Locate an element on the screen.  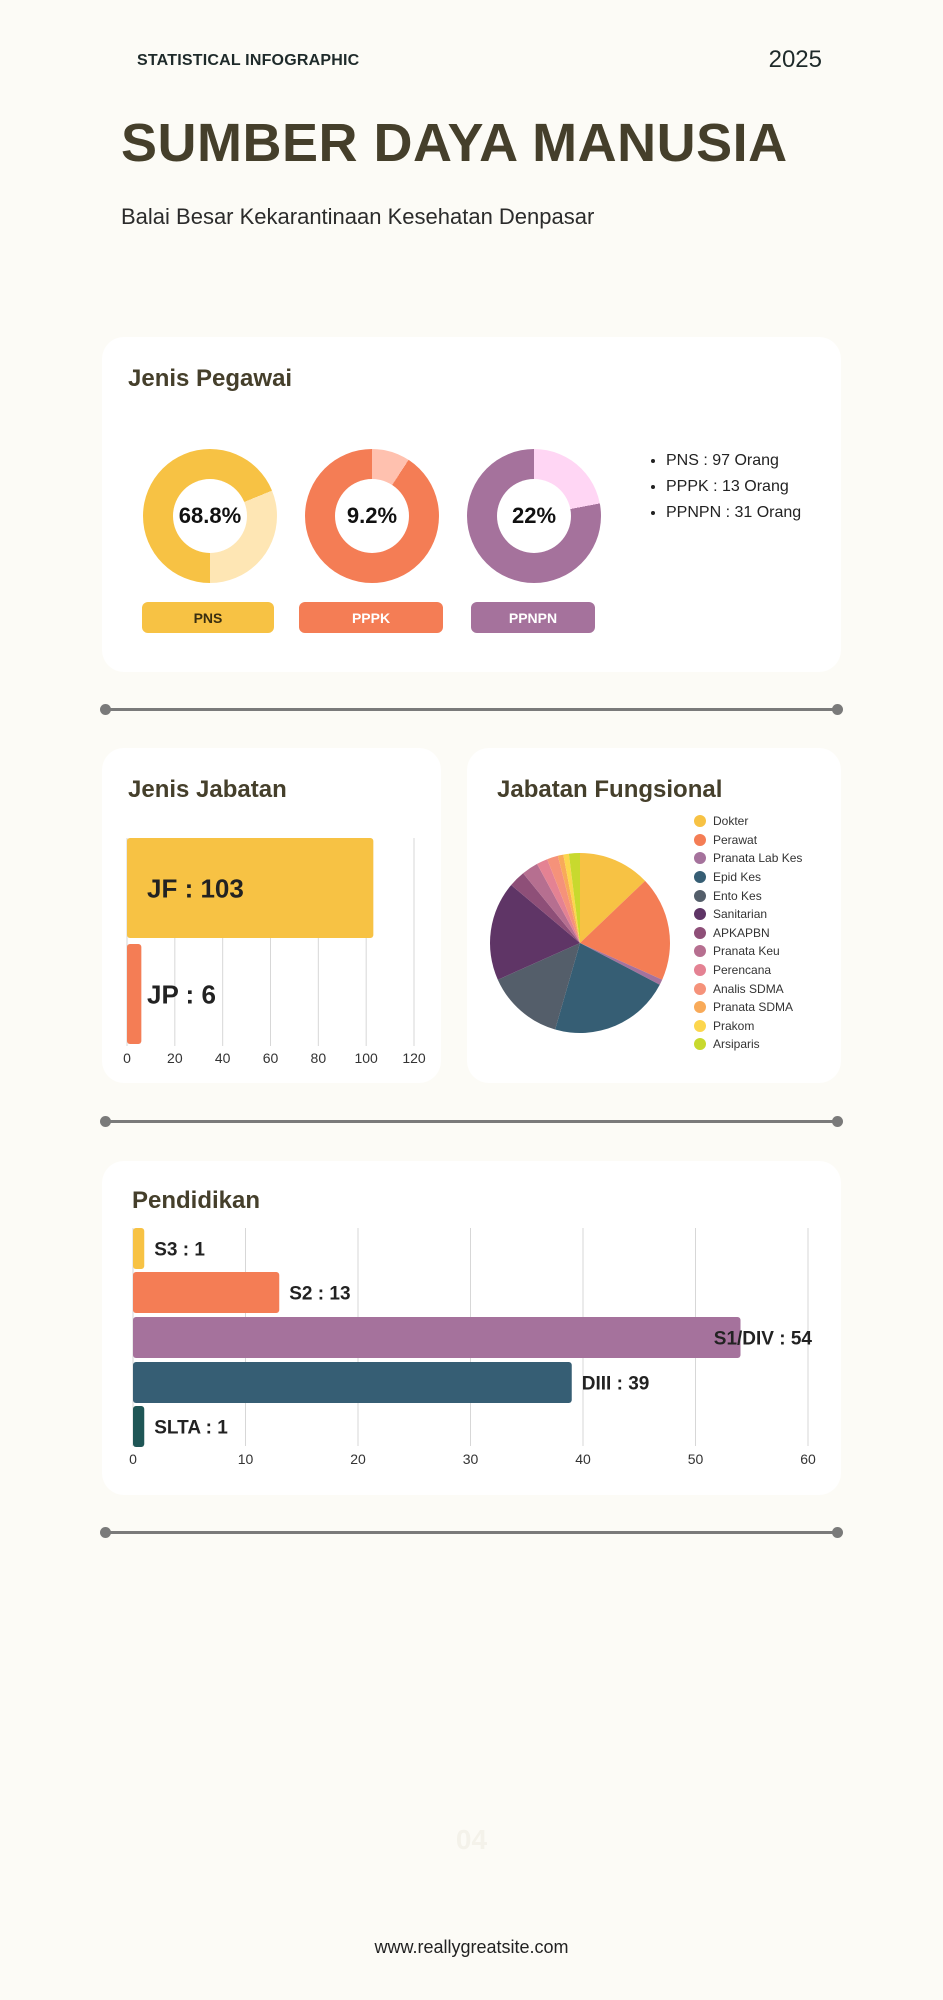
legend-label: Perencana is located at coordinates (742, 970).